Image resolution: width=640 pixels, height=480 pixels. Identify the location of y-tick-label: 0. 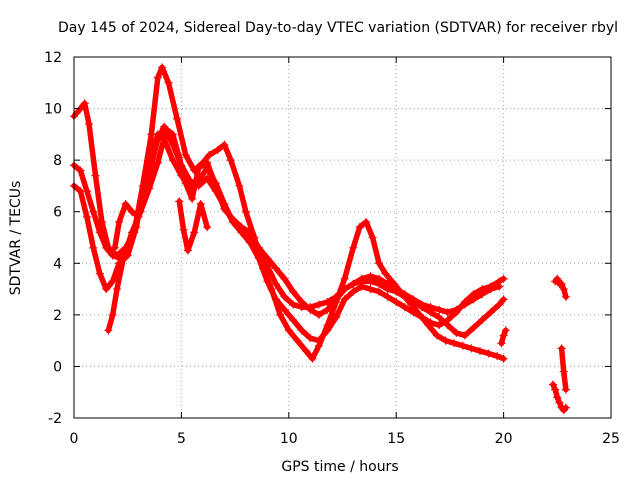
(57, 367).